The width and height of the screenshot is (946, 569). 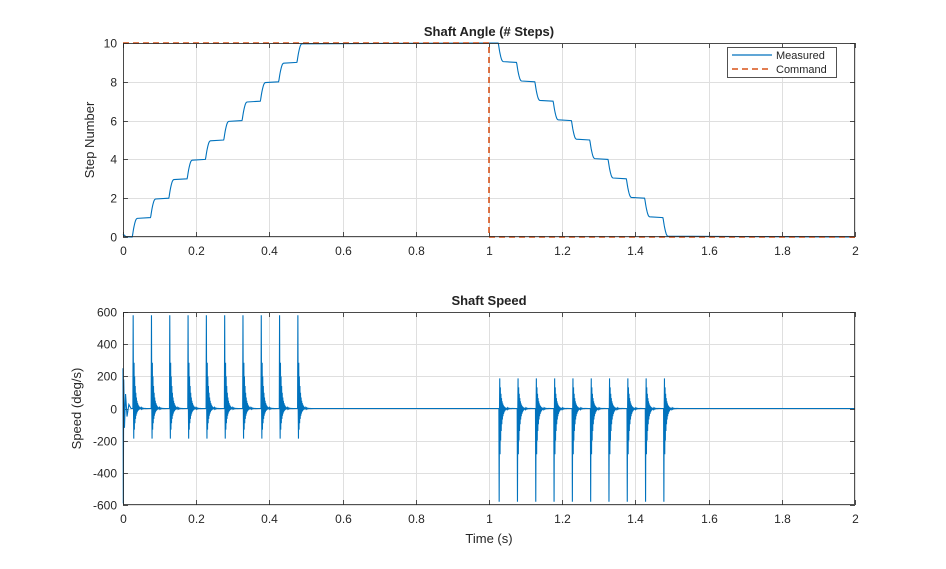 I want to click on legend: Measured Command, so click(x=782, y=62).